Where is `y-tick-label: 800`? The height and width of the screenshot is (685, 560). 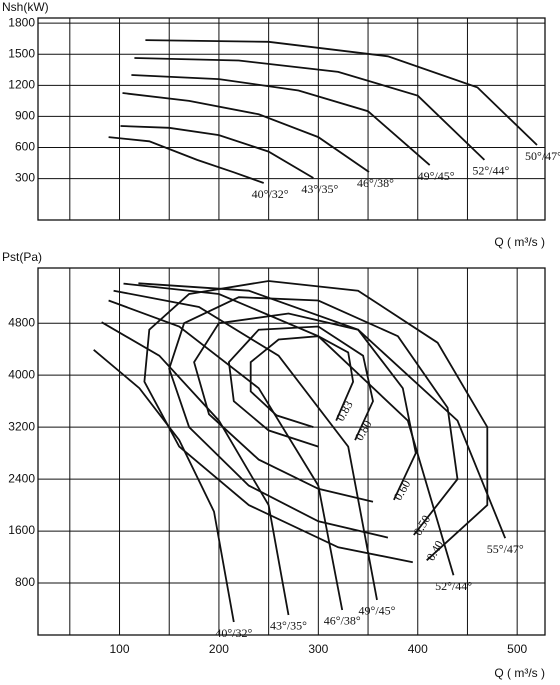
y-tick-label: 800 is located at coordinates (25, 582).